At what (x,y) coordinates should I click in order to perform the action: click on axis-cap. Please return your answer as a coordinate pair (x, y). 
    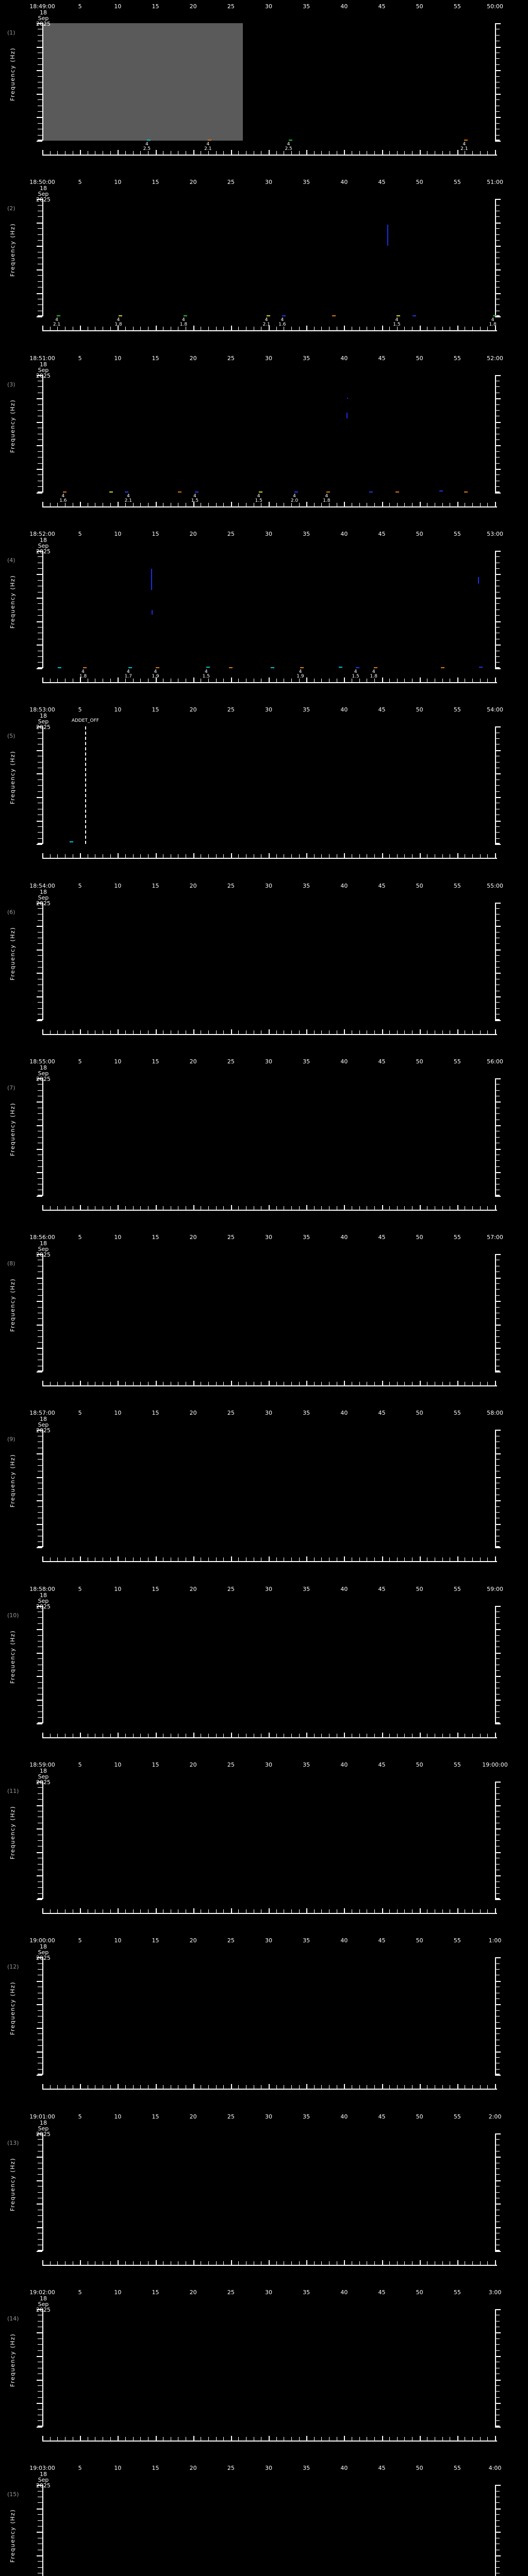
    Looking at the image, I should click on (497, 2250).